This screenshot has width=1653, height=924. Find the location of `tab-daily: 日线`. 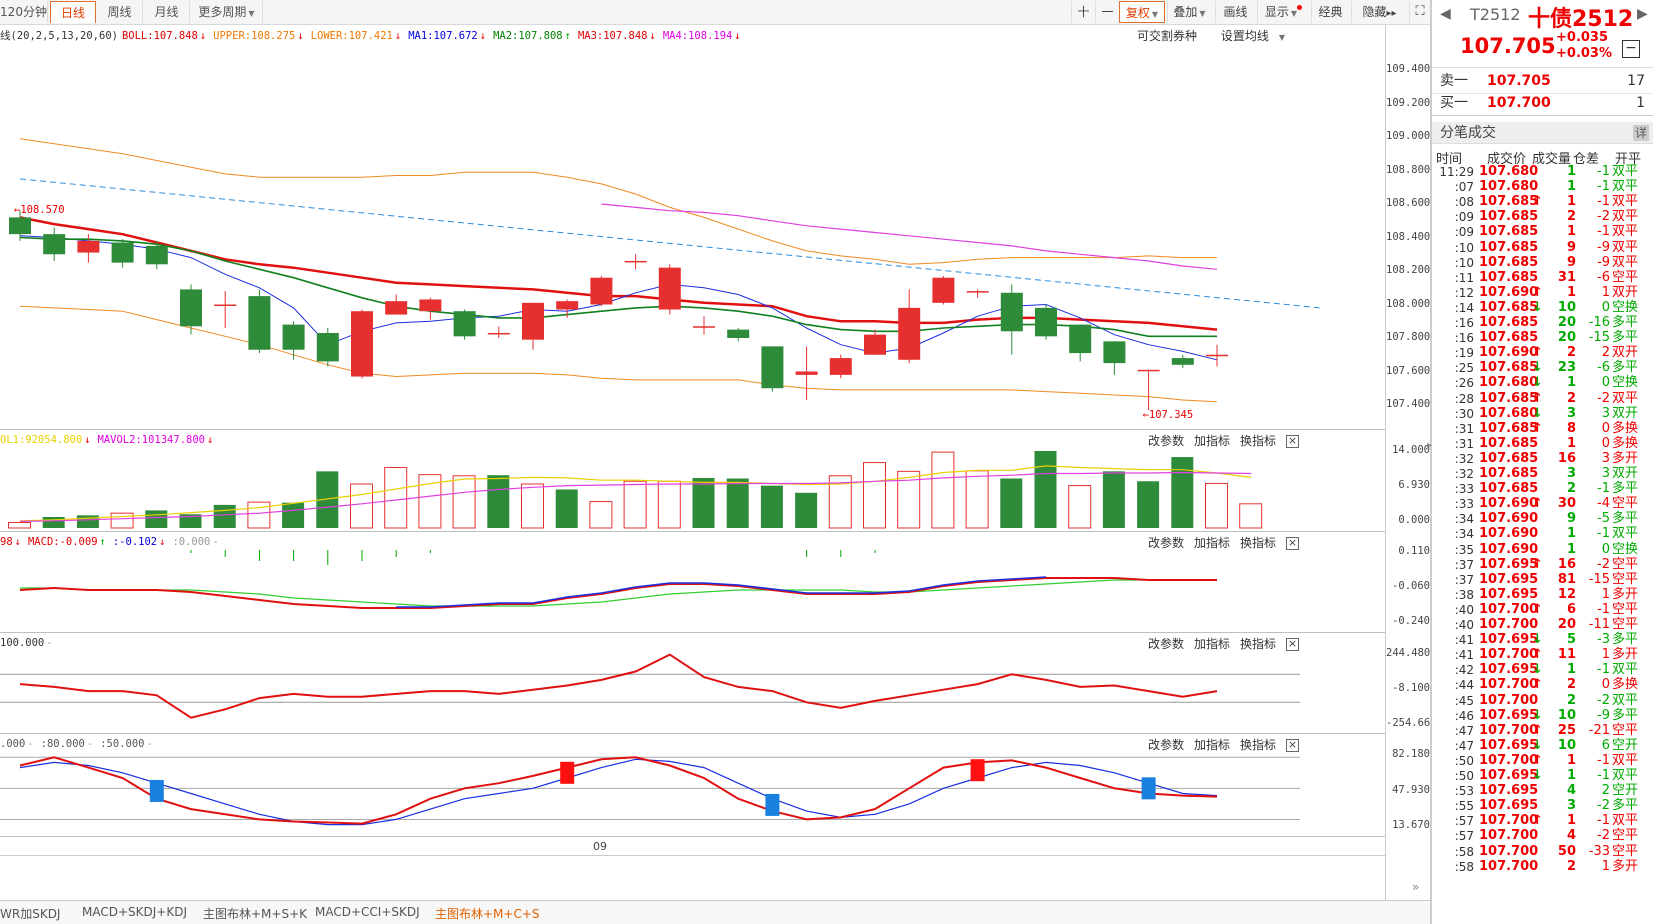

tab-daily: 日线 is located at coordinates (73, 12).